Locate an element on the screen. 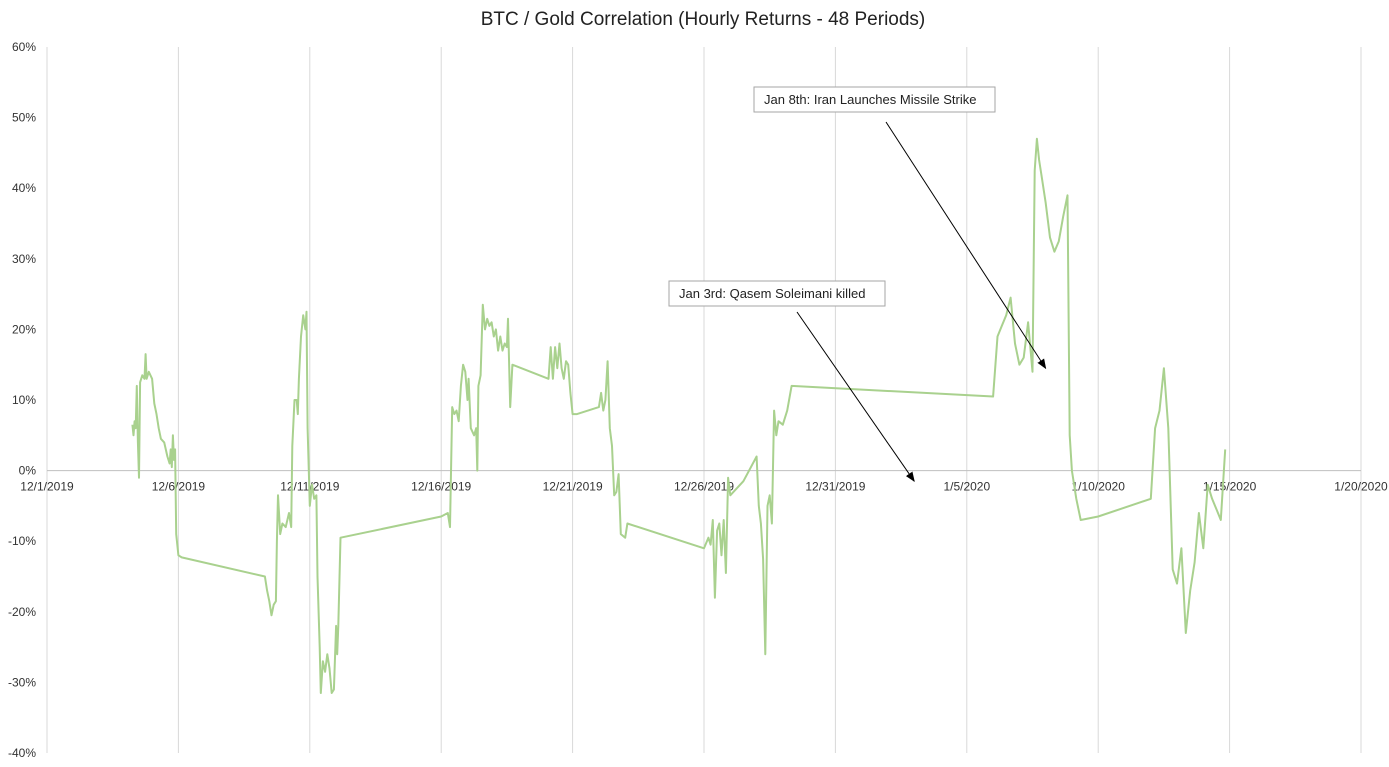  x-tick-label: 12/1/2019 is located at coordinates (47, 487).